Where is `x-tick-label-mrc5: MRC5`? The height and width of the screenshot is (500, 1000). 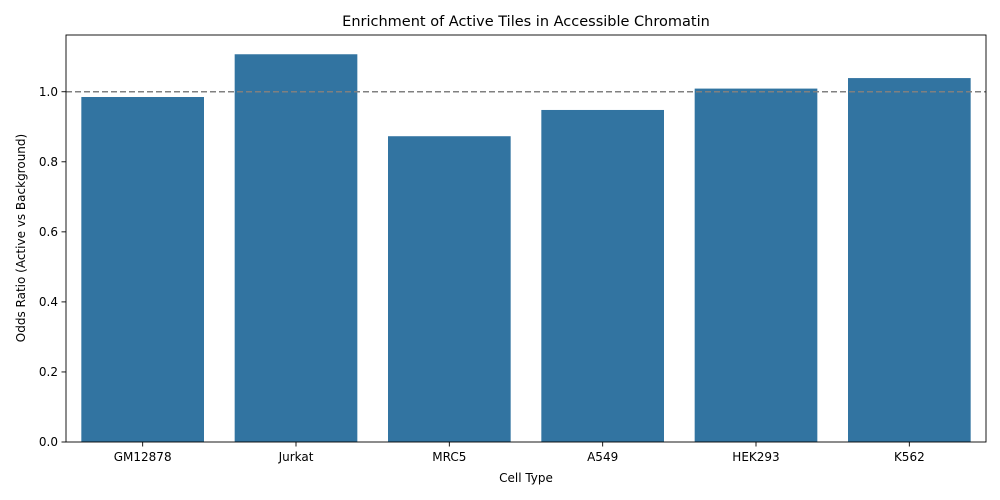 x-tick-label-mrc5: MRC5 is located at coordinates (449, 457).